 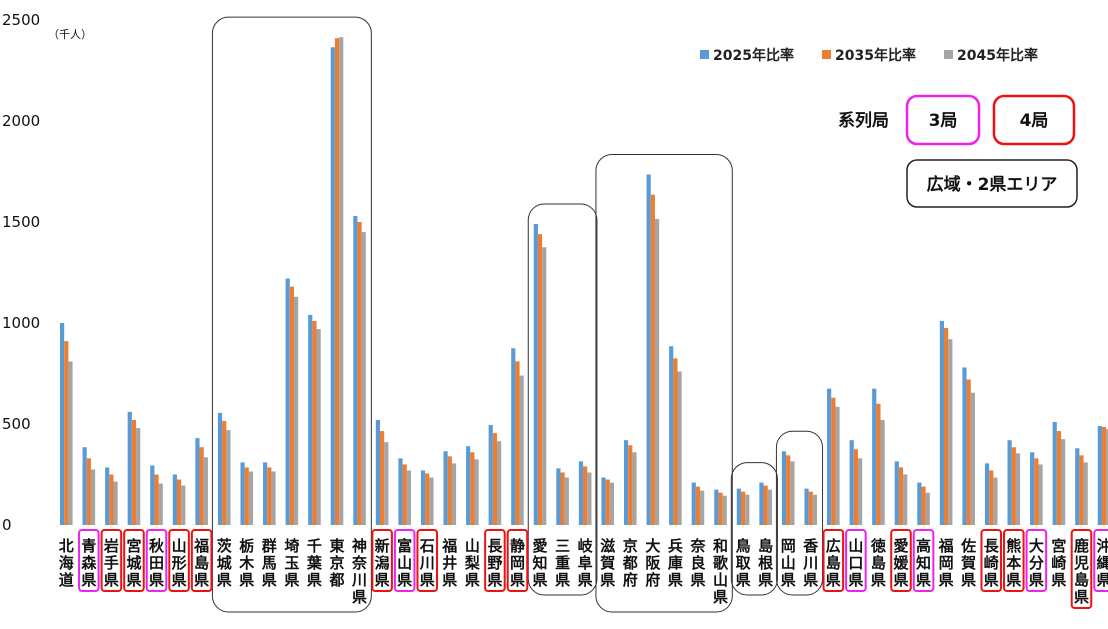 I want to click on x-tick-label: 栃木県, so click(x=246, y=563).